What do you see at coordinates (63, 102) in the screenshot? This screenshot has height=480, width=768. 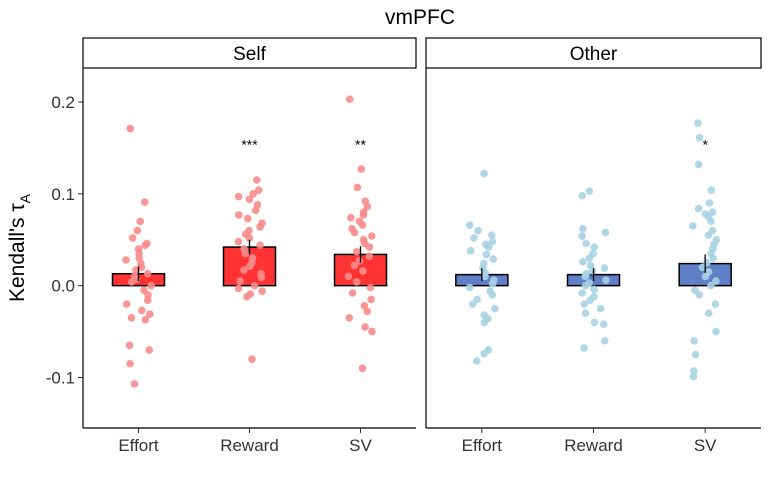 I see `y-tick-label: 0.2` at bounding box center [63, 102].